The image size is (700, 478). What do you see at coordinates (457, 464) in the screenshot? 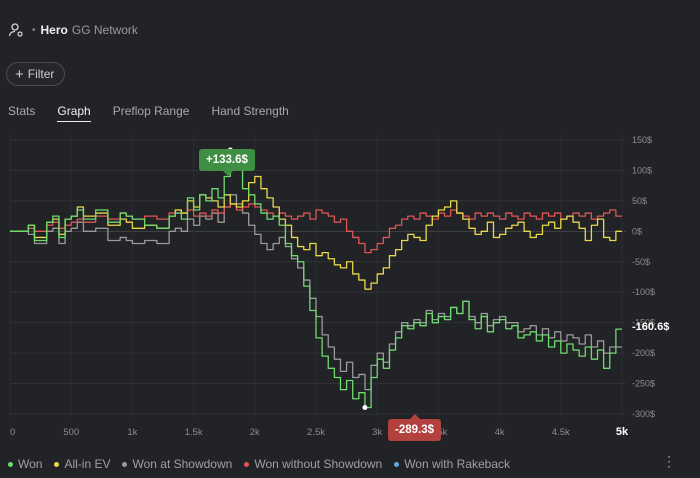
I see `legend-label: Won with Rakeback` at bounding box center [457, 464].